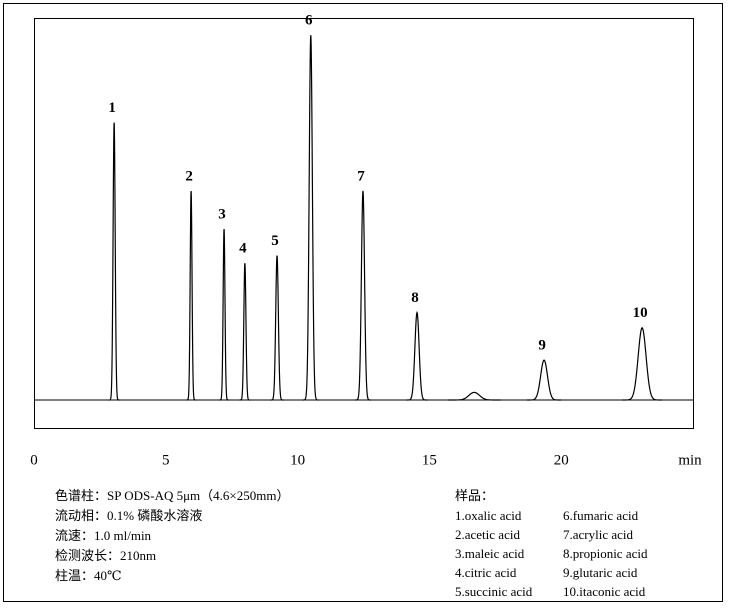 This screenshot has width=729, height=610. I want to click on condition: 流速：1.0 ml/min, so click(103, 535).